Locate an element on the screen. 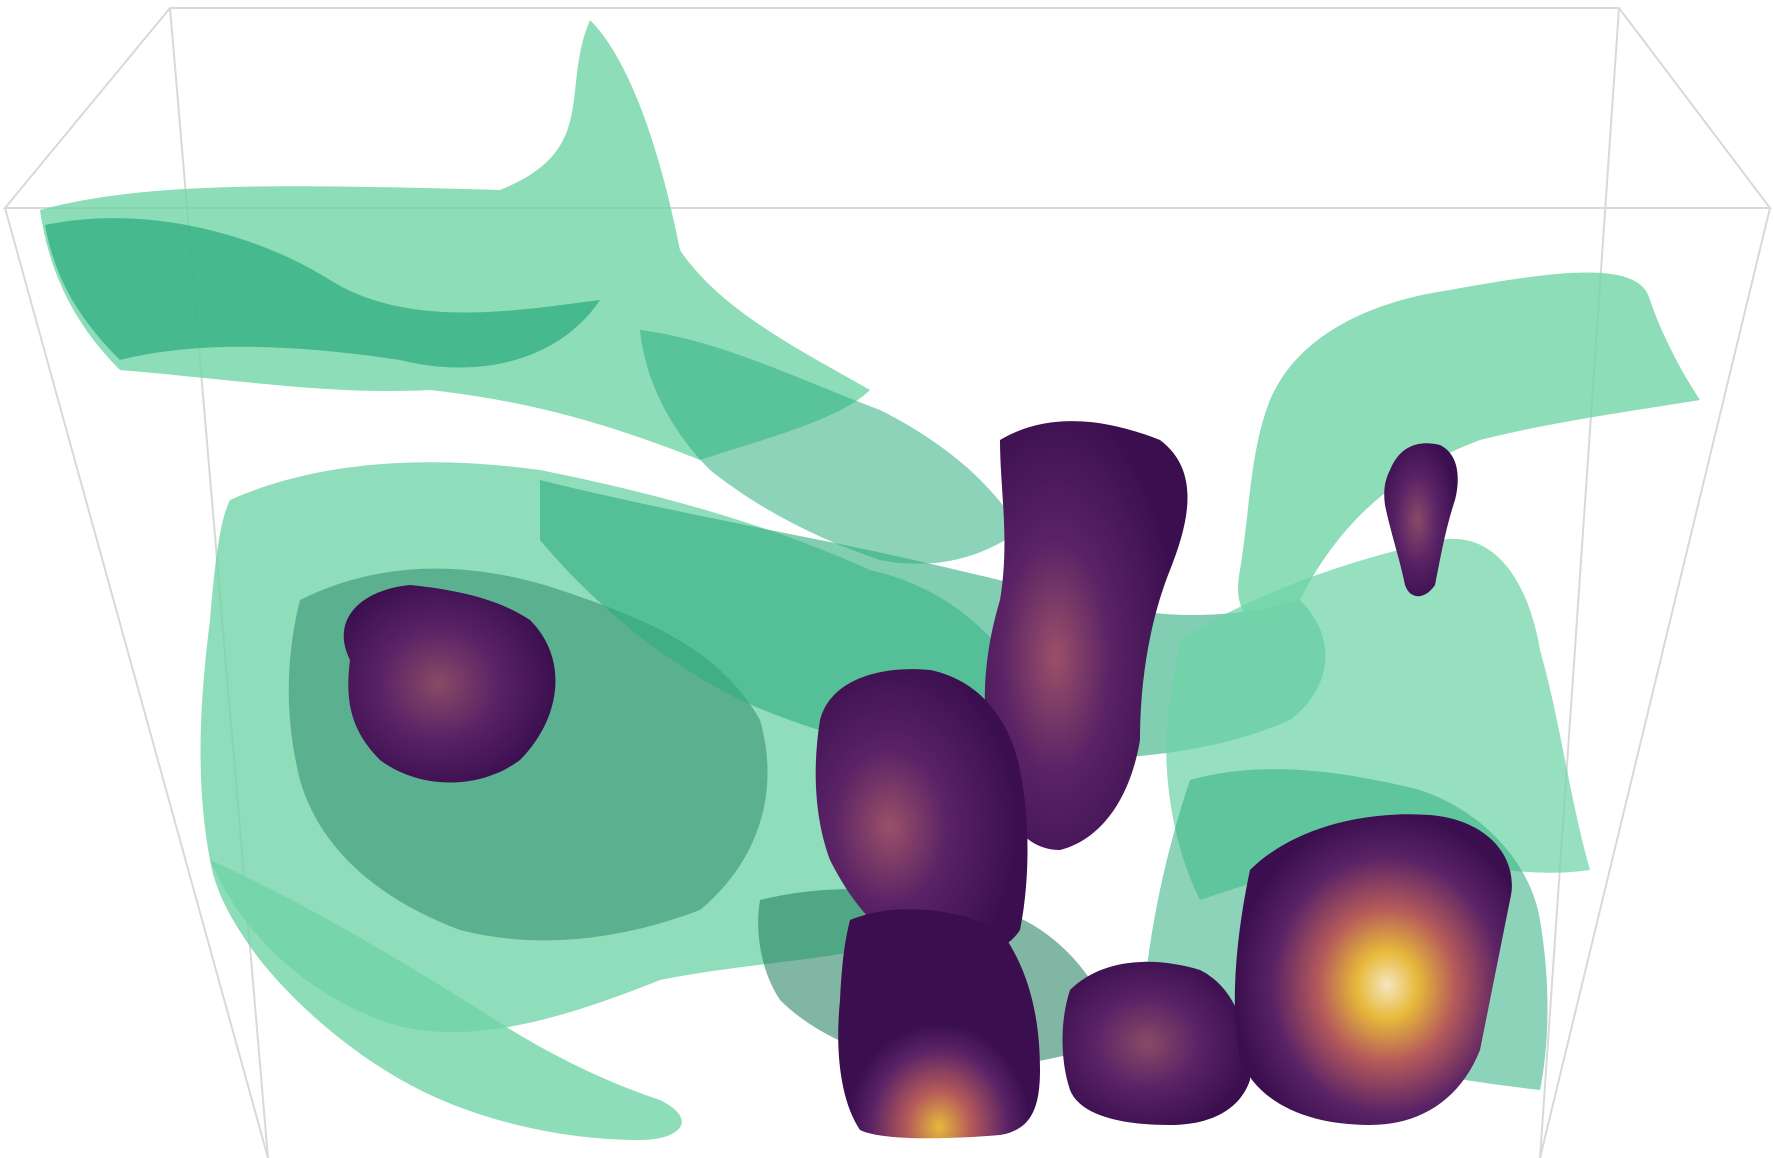  blob-small-teardrop is located at coordinates (1421, 520).